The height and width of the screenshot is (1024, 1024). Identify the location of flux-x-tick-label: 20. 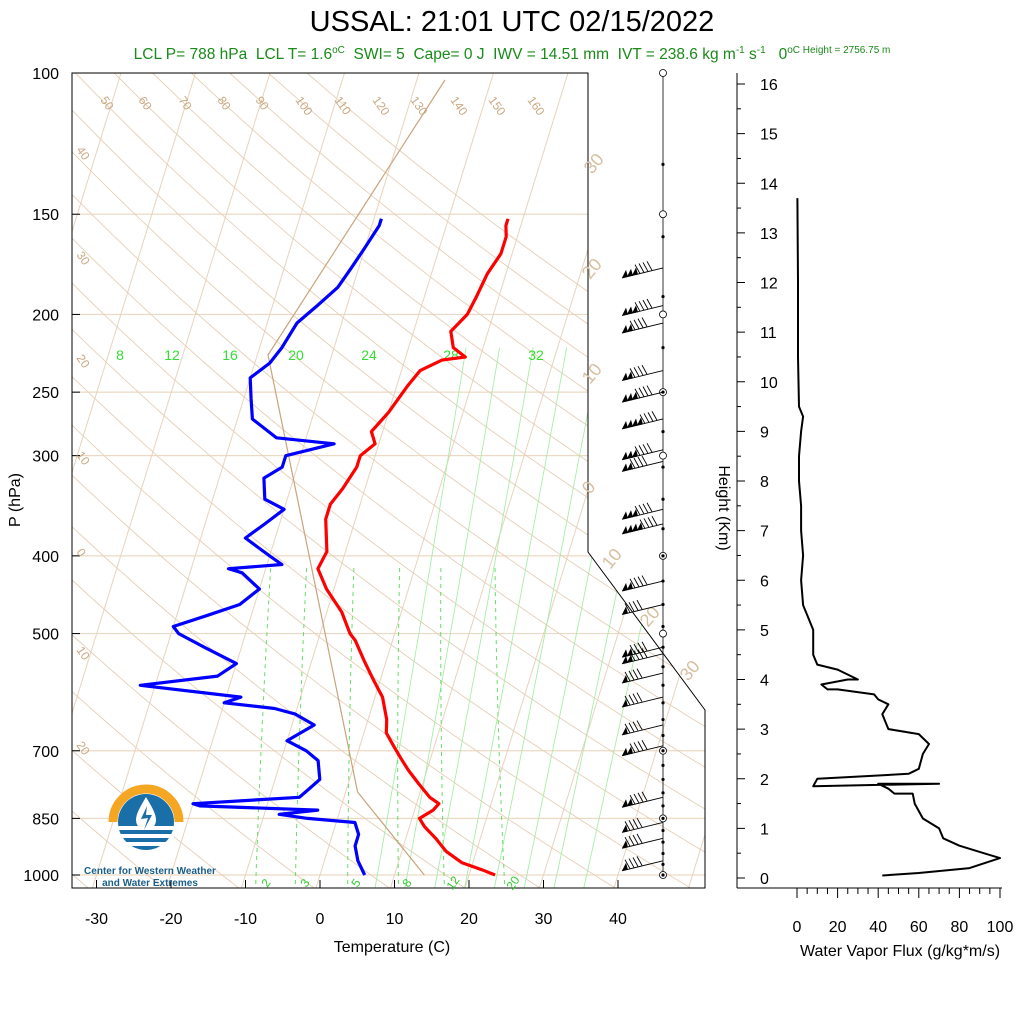
(838, 927).